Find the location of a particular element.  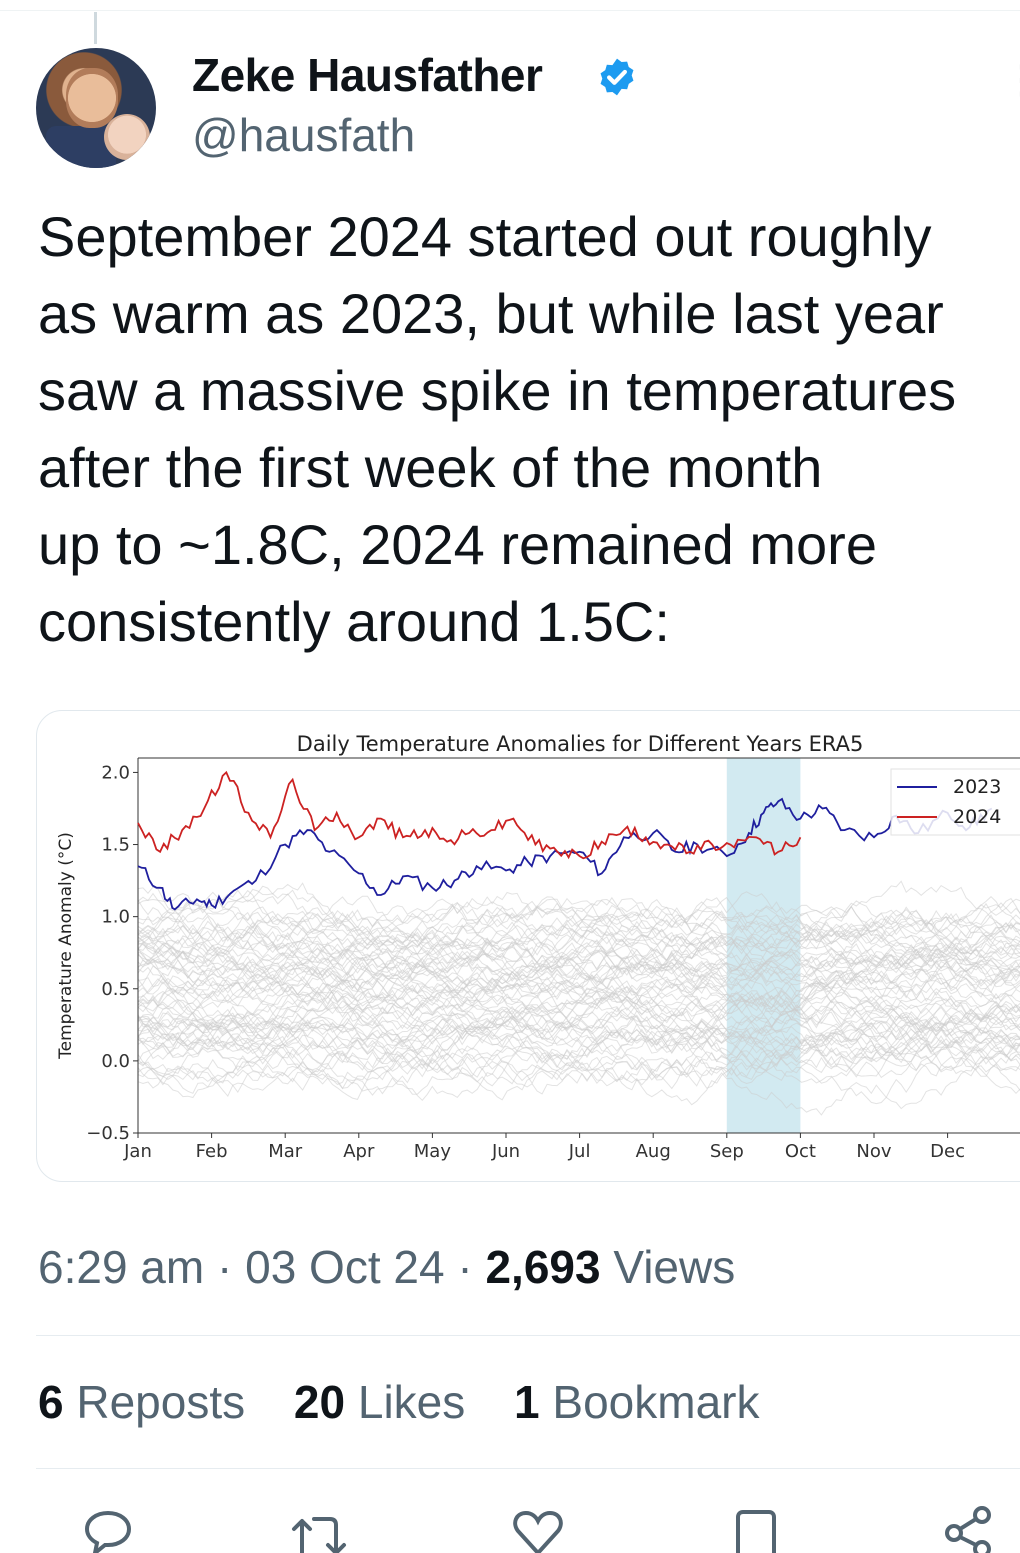

legend-label-2023: 2023 is located at coordinates (977, 787).